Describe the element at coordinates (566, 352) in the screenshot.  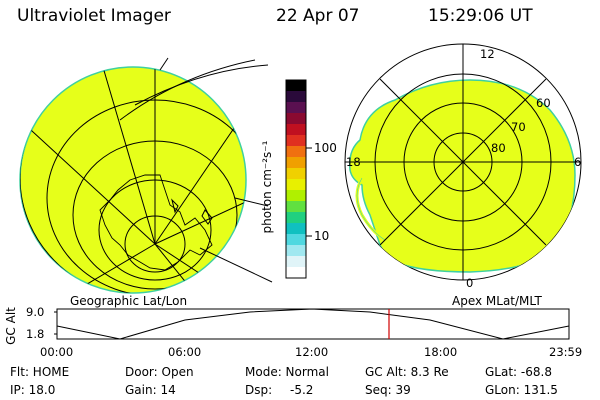
I see `time-tick-2359: 23:59` at that location.